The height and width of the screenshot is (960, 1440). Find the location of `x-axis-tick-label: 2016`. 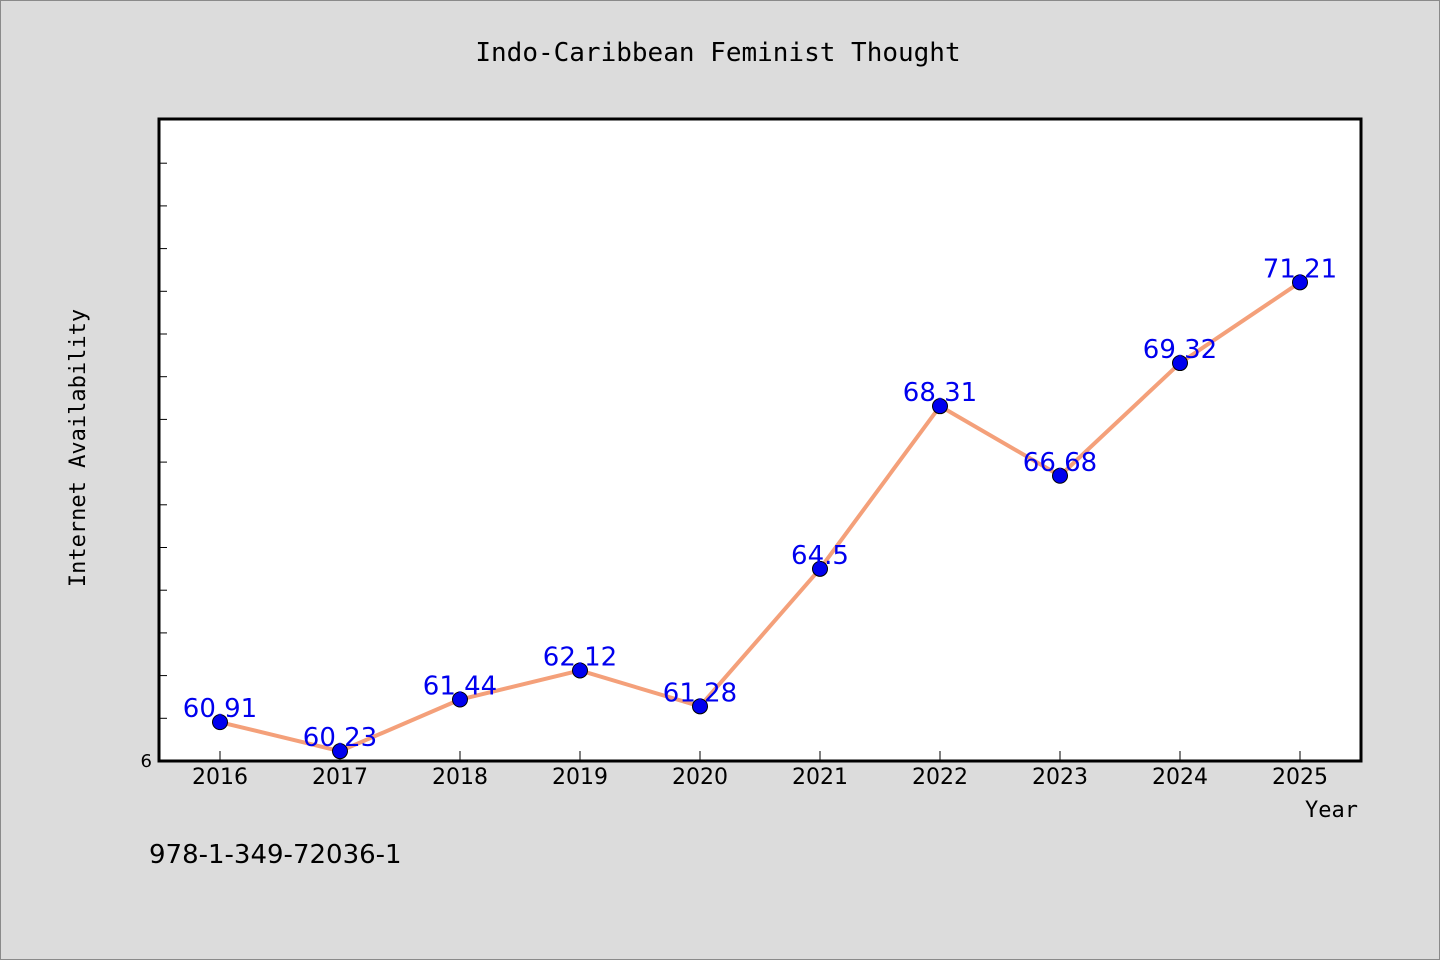

x-axis-tick-label: 2016 is located at coordinates (220, 777).